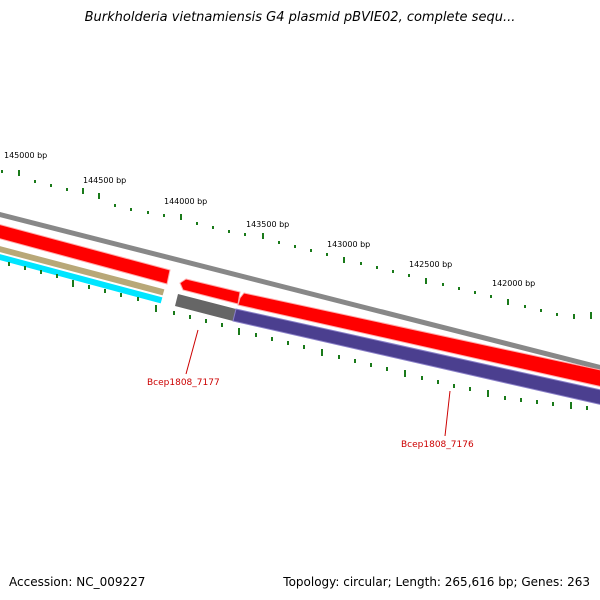 This screenshot has width=600, height=600. Describe the element at coordinates (25, 155) in the screenshot. I see `ruler-label: 145000 bp` at that location.